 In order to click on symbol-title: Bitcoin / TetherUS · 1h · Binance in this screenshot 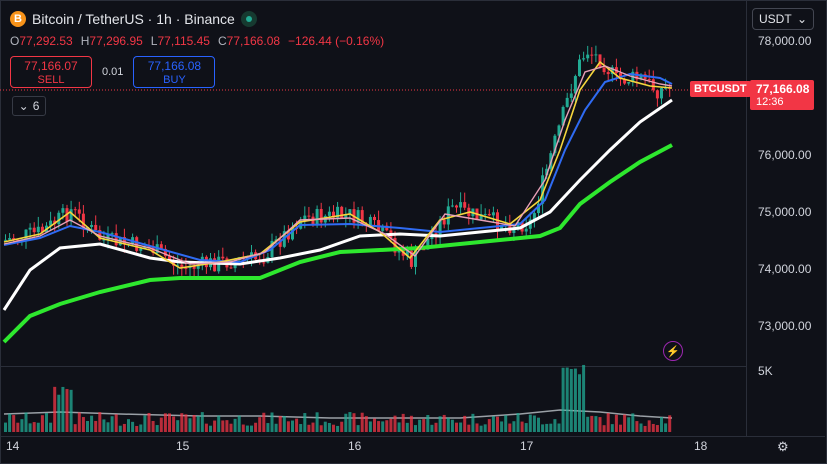, I will do `click(133, 19)`.